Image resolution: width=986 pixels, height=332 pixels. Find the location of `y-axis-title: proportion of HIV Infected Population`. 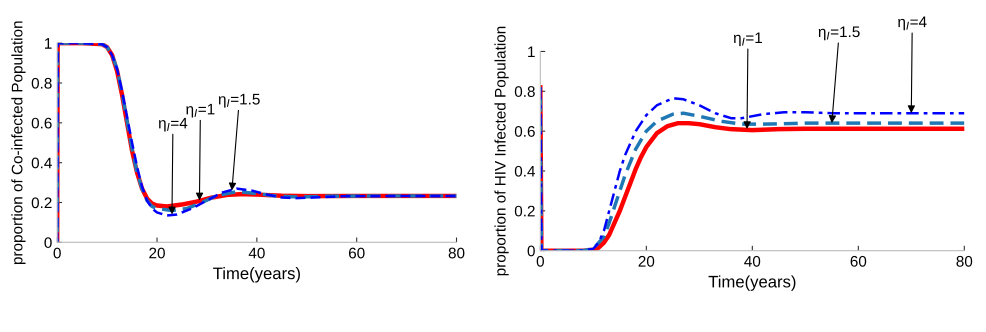

y-axis-title: proportion of HIV Infected Population is located at coordinates (501, 151).